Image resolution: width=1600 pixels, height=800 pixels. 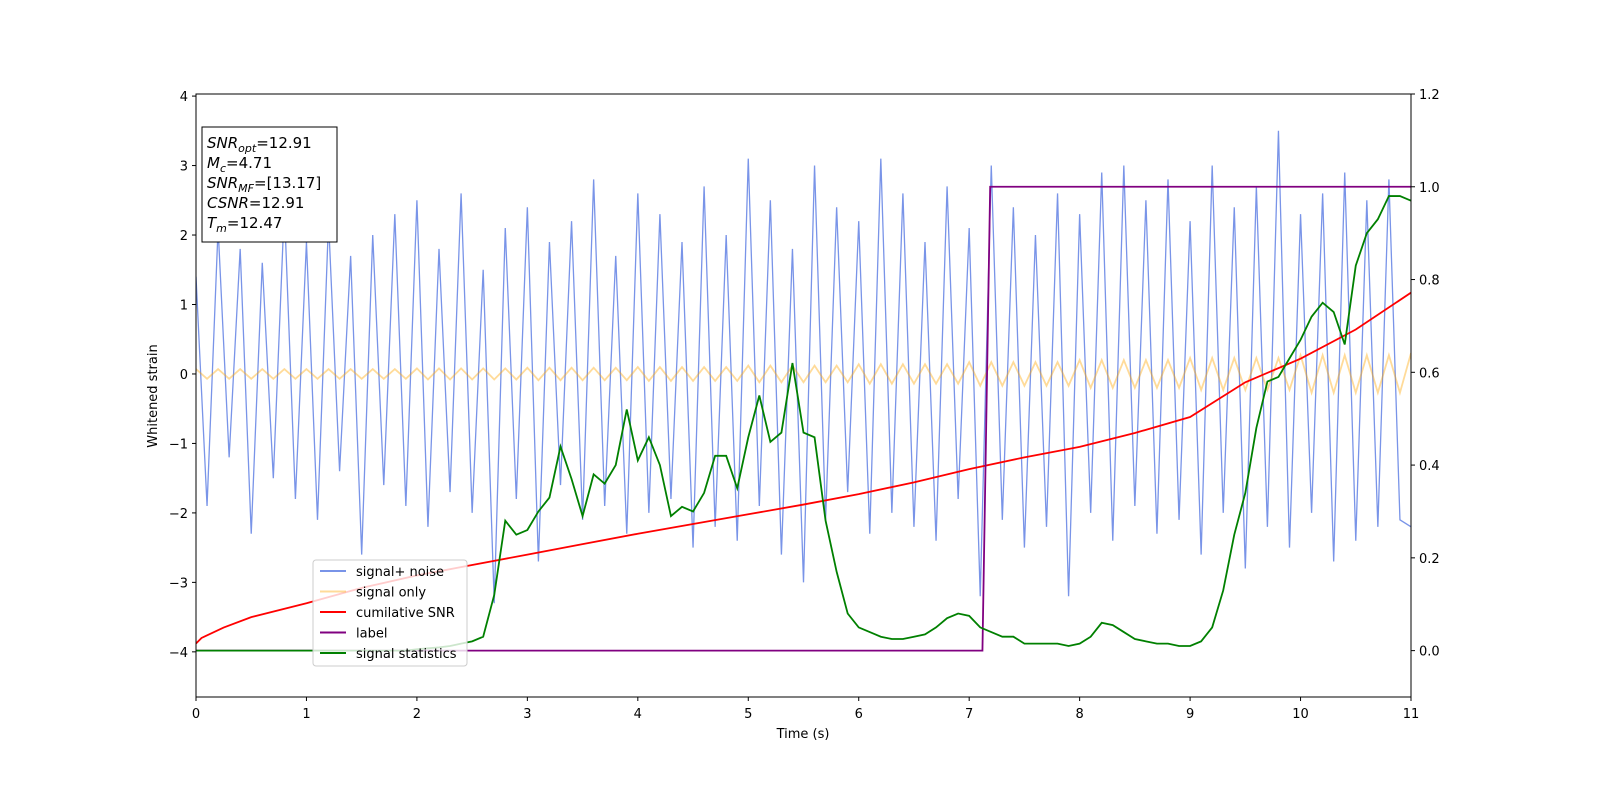 What do you see at coordinates (306, 714) in the screenshot?
I see `x-tick-label: 1` at bounding box center [306, 714].